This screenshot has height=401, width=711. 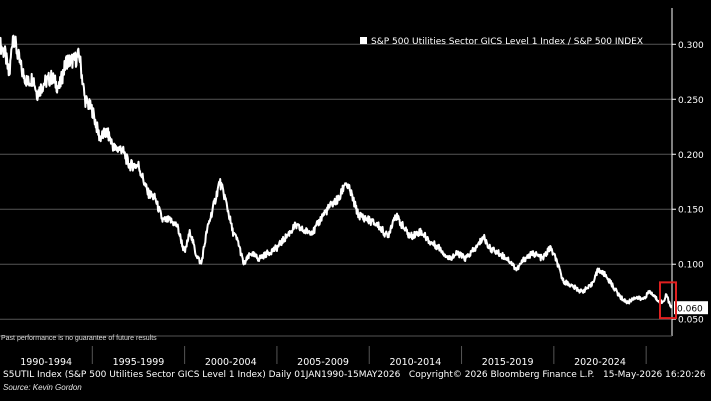 What do you see at coordinates (139, 362) in the screenshot?
I see `x-tick-label: 1995-1999` at bounding box center [139, 362].